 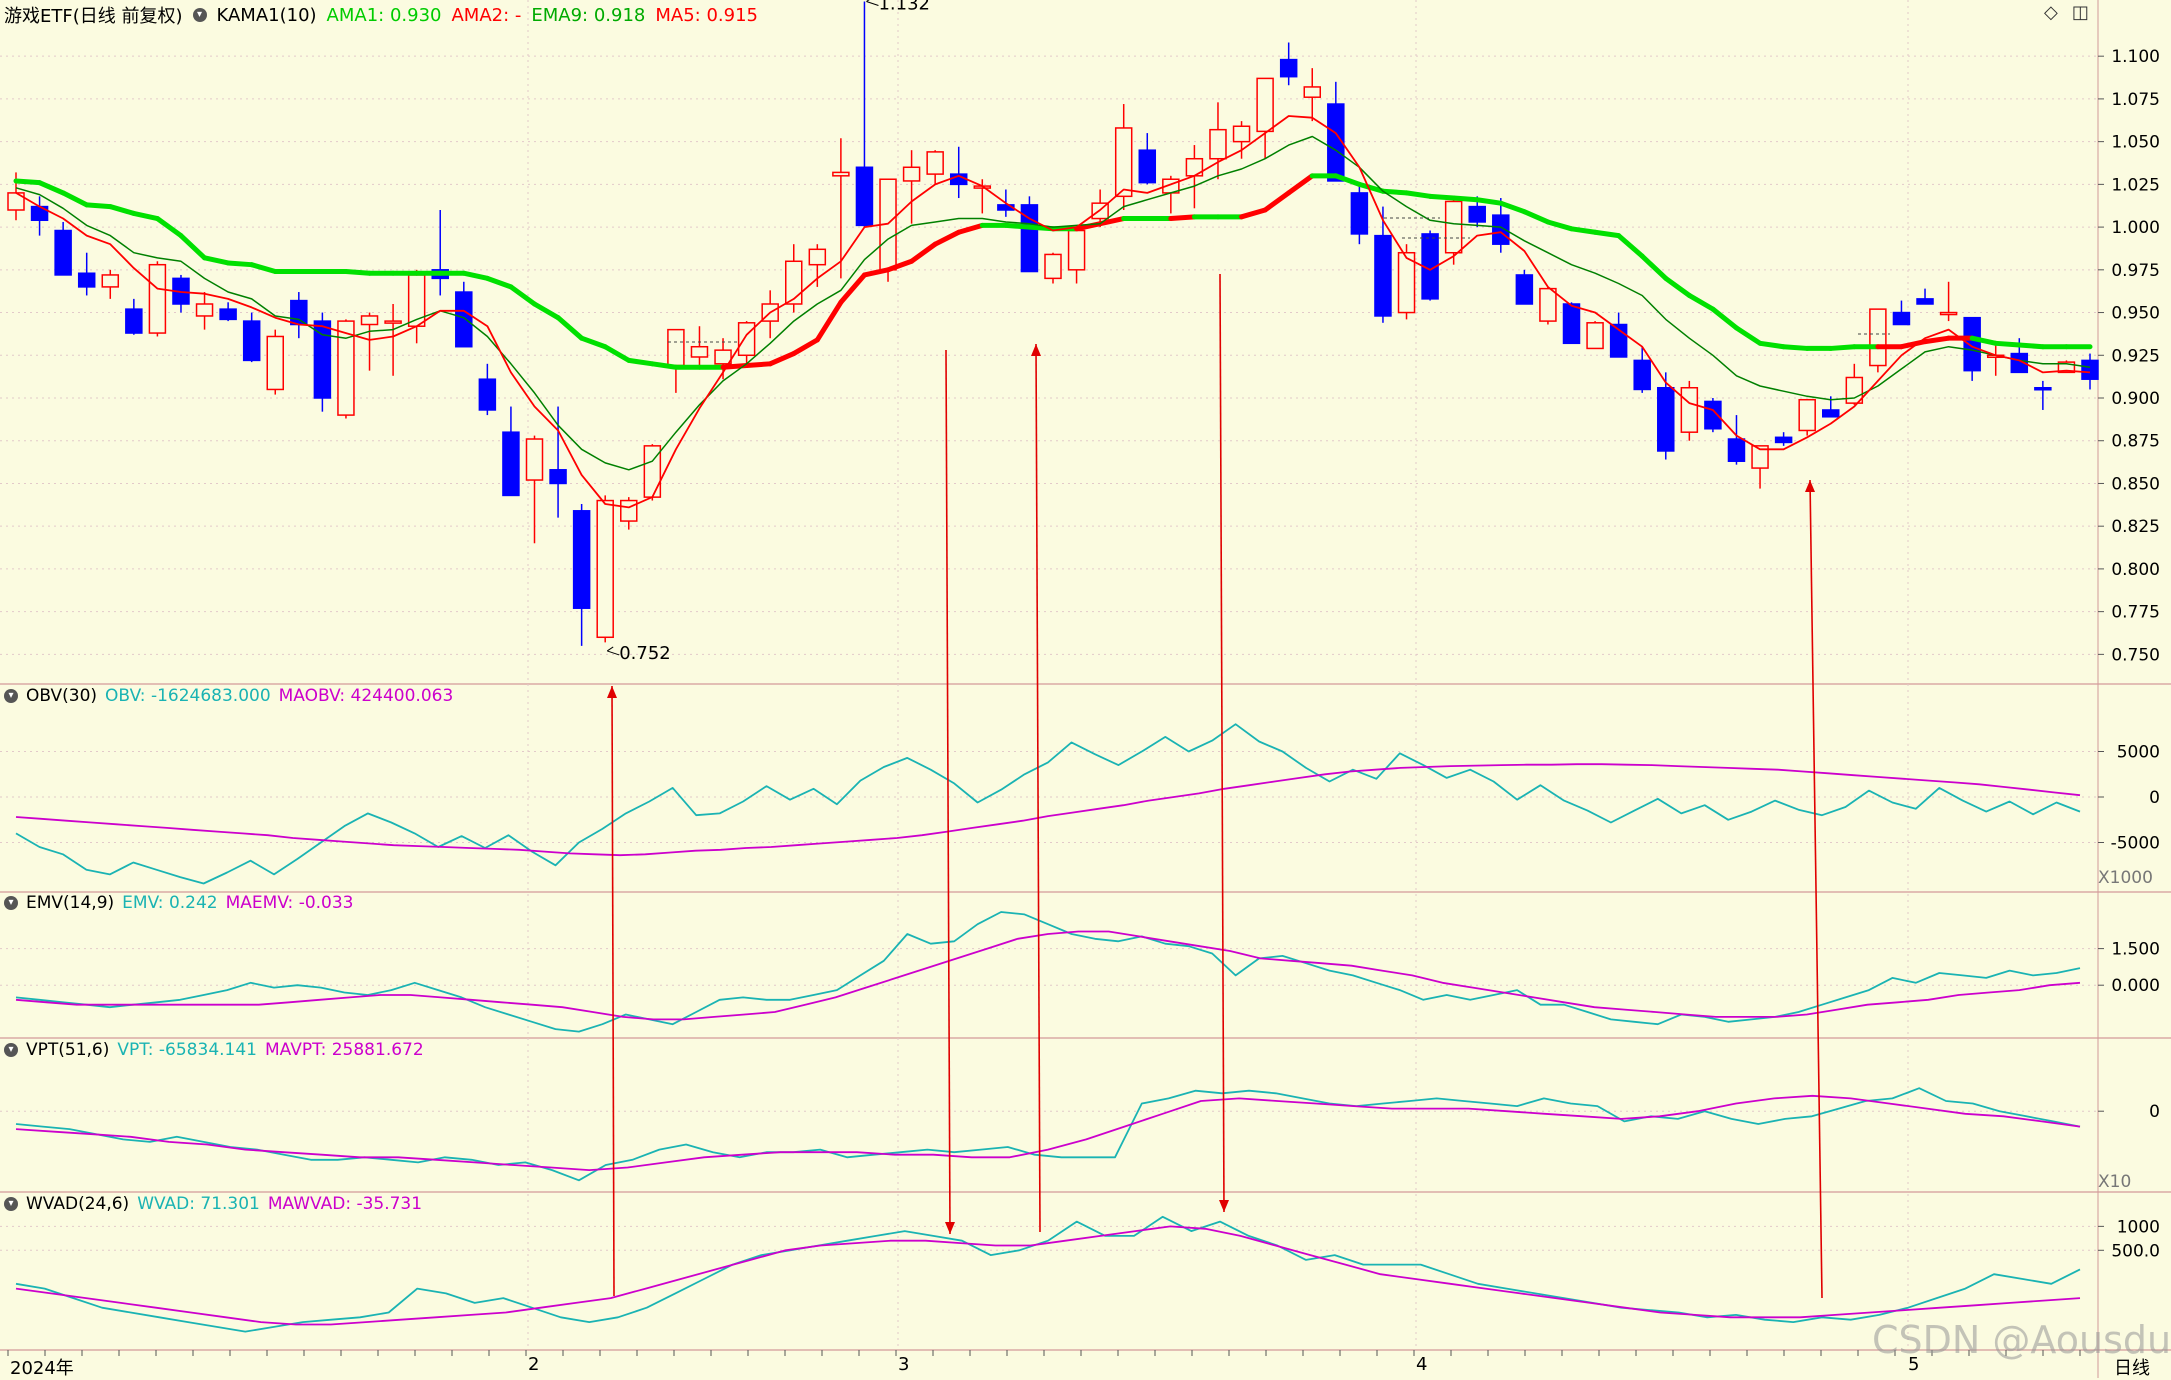 What do you see at coordinates (2135, 356) in the screenshot?
I see `y-tick-label: 0.925` at bounding box center [2135, 356].